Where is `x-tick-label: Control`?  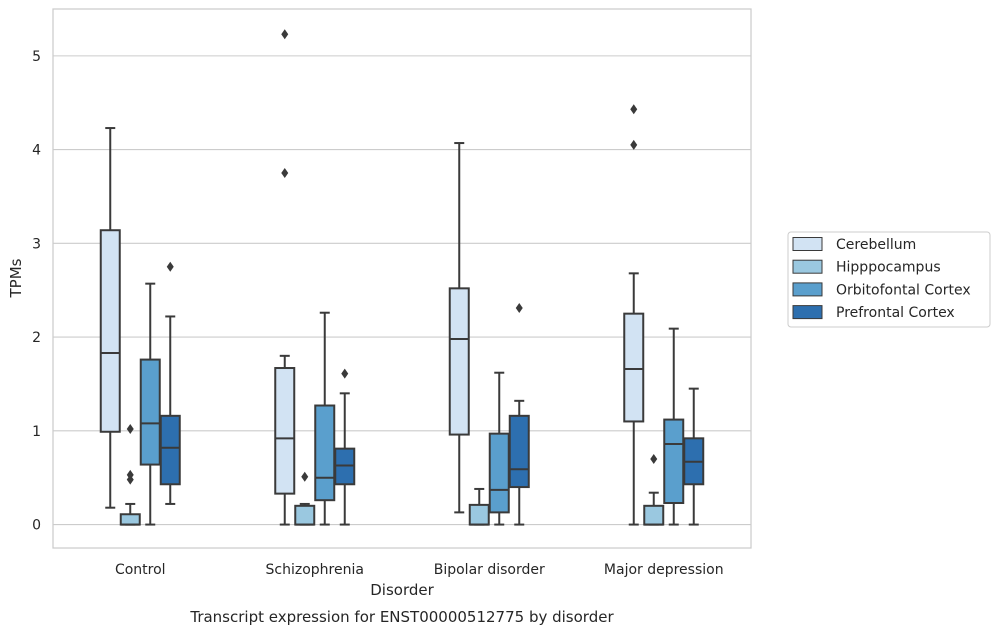
x-tick-label: Control is located at coordinates (140, 570).